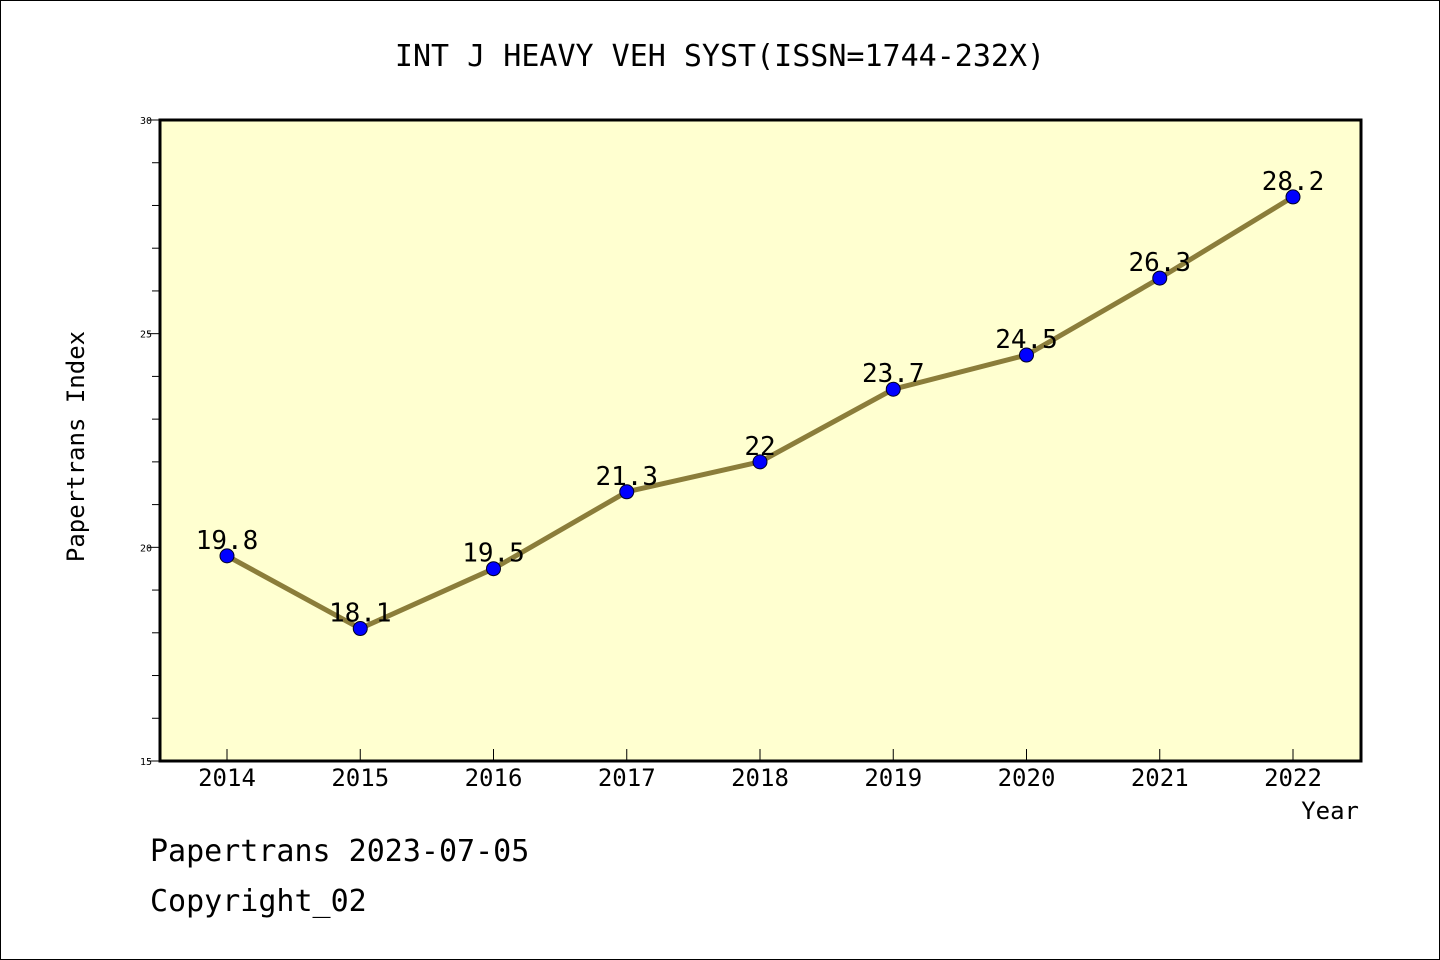  I want to click on data-label: 23.7, so click(893, 374).